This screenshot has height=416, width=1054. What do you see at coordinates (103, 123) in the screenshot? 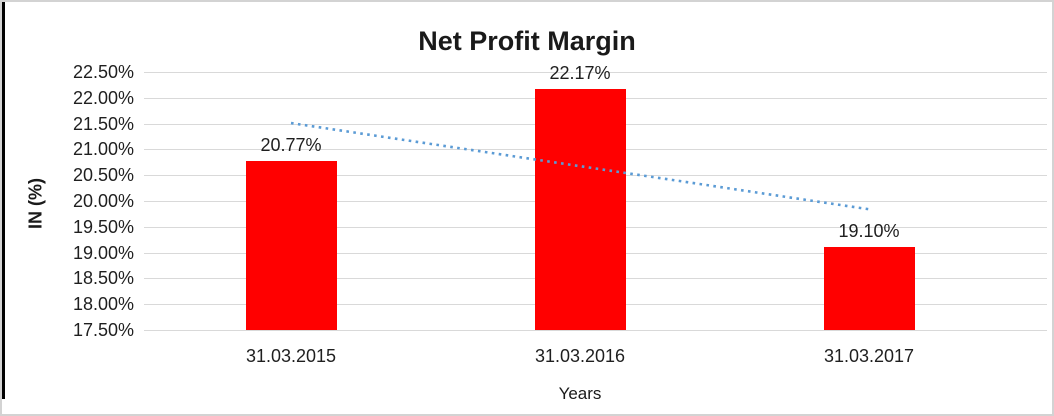
I see `y-tick-label: 21.50%` at bounding box center [103, 123].